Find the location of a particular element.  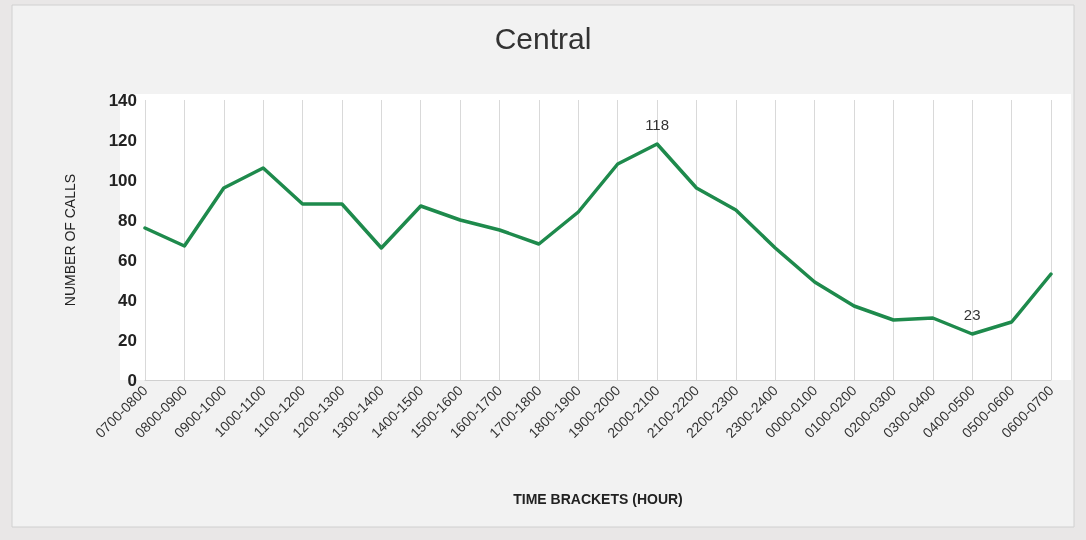

data-label: 23 is located at coordinates (972, 314).